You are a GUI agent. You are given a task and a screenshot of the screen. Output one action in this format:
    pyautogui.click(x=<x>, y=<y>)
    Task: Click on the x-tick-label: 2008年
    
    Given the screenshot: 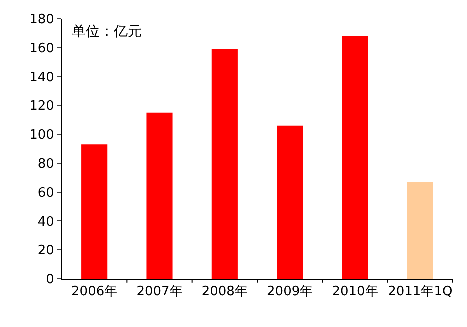 What is the action you would take?
    pyautogui.click(x=225, y=292)
    